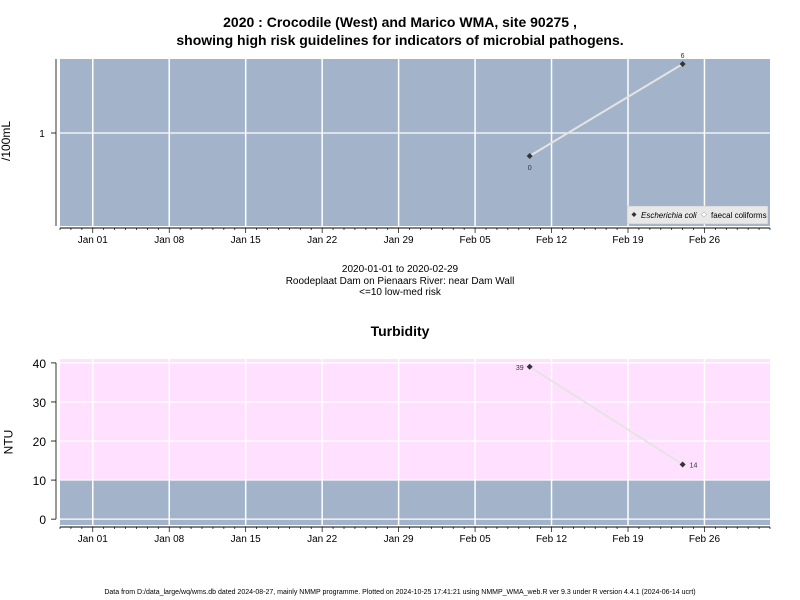 The width and height of the screenshot is (800, 600). I want to click on ecoli-data-label: 6, so click(683, 56).